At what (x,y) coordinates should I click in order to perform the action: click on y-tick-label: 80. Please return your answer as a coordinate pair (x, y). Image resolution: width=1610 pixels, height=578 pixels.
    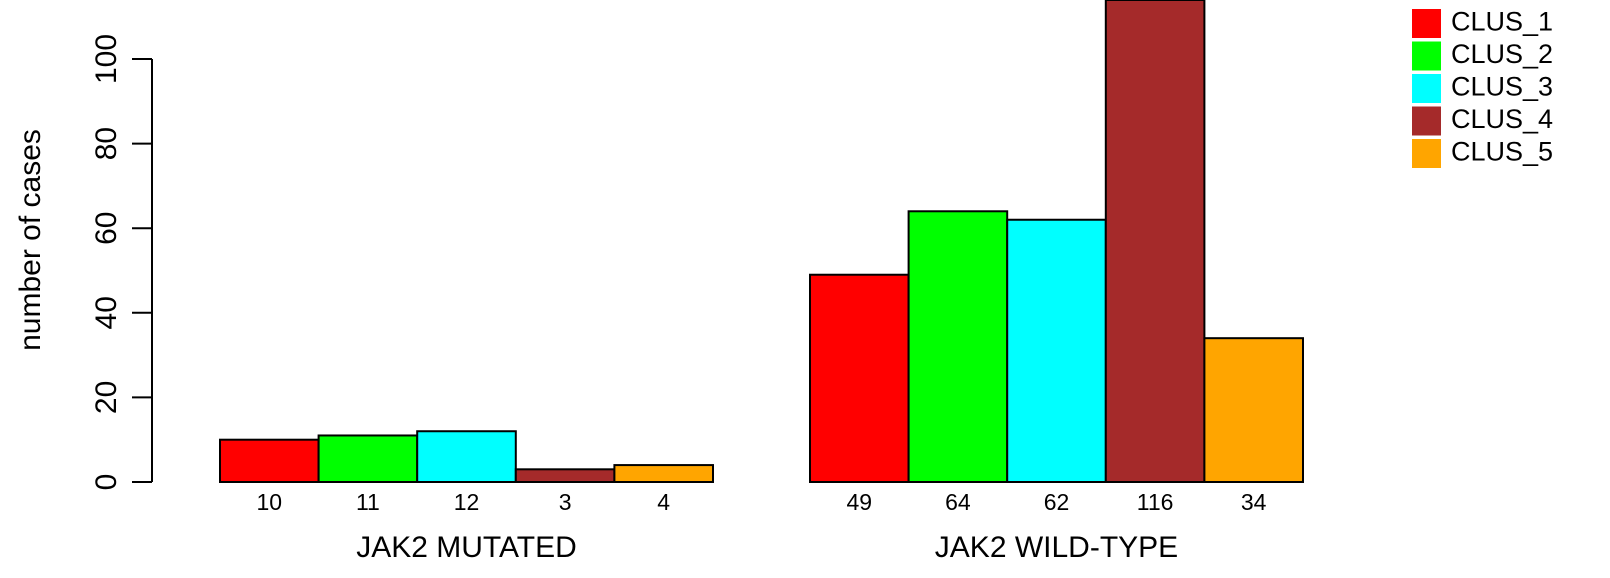
    Looking at the image, I should click on (106, 143).